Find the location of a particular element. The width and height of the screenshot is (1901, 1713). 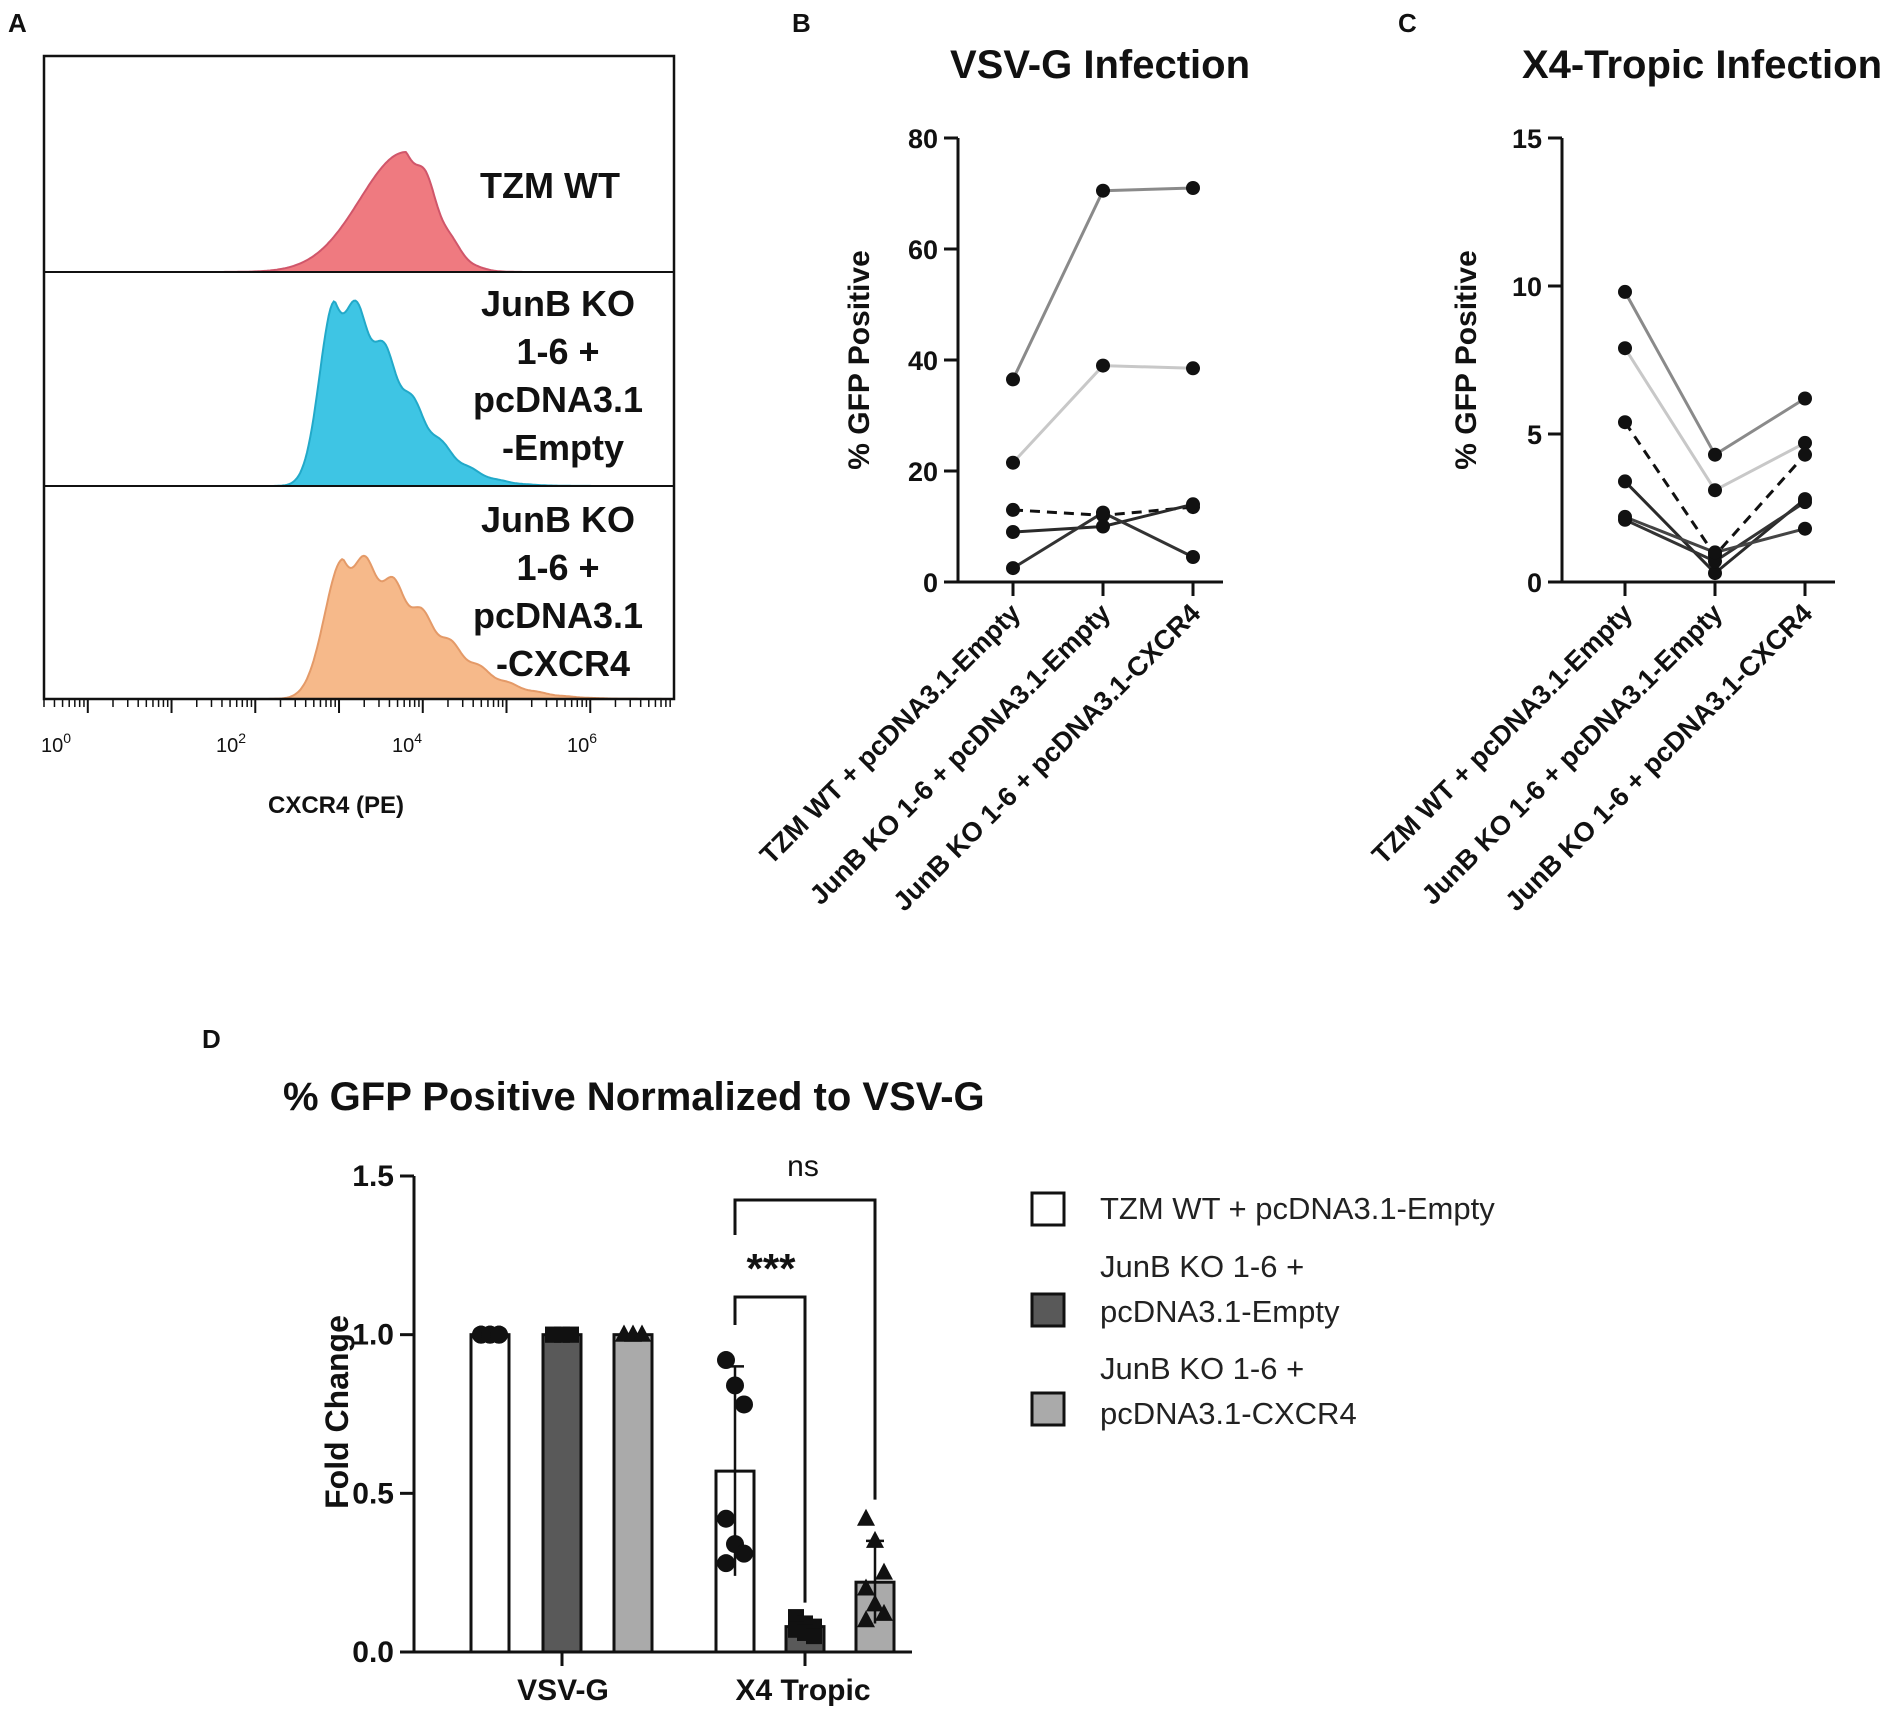

legend-label-junb-empty: JunB KO 1-6 + pcDNA3.1-Empty is located at coordinates (1220, 1289).